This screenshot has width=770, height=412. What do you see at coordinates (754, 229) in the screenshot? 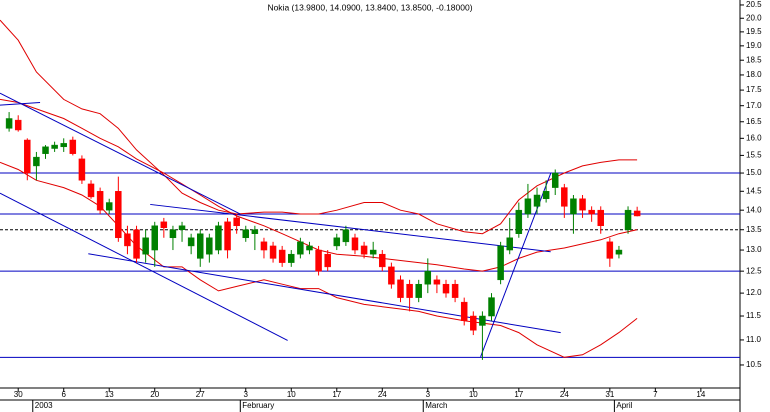
I see `y-tick-label: 13.5` at bounding box center [754, 229].